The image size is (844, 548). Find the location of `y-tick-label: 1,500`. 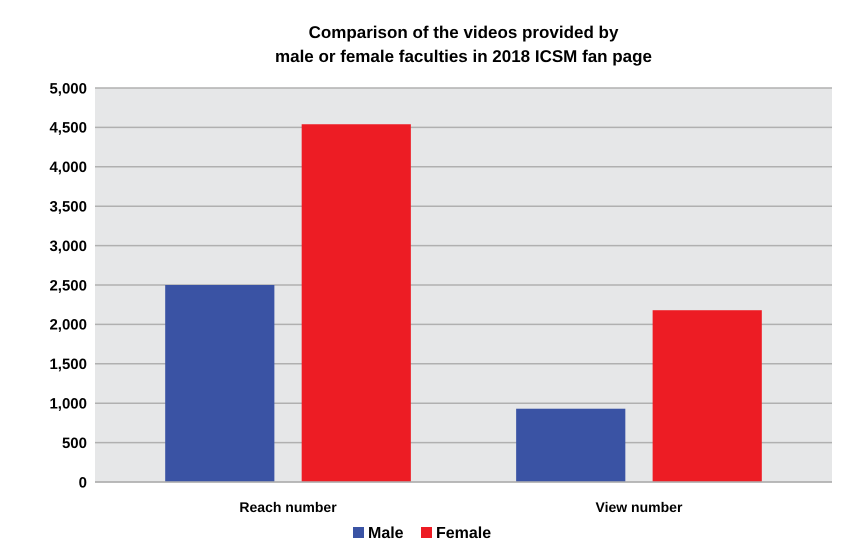

y-tick-label: 1,500 is located at coordinates (68, 365).